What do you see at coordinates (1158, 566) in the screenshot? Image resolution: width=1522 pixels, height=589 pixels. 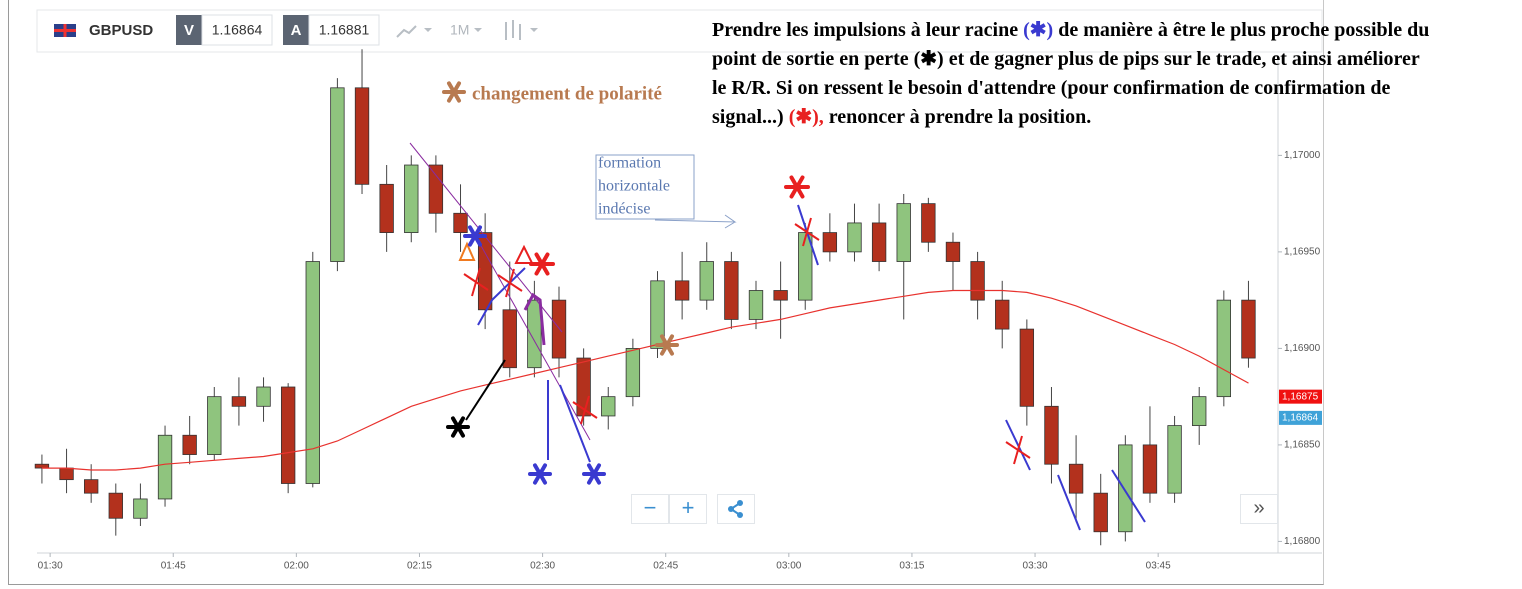 I see `x-tick-label: 03:45` at bounding box center [1158, 566].